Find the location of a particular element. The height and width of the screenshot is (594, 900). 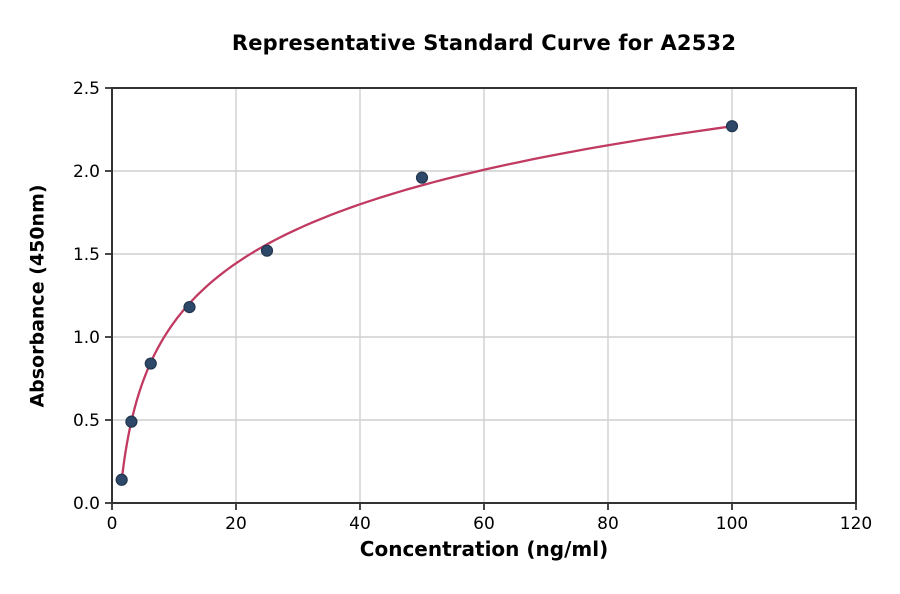

x-tick-label: 120 is located at coordinates (856, 524).